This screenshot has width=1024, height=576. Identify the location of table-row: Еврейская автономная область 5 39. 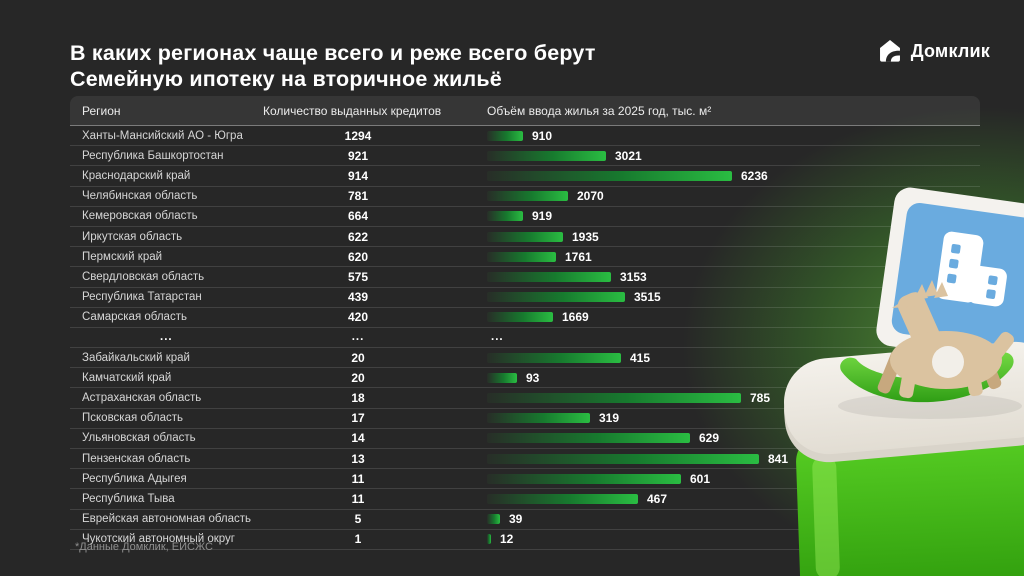
(525, 520).